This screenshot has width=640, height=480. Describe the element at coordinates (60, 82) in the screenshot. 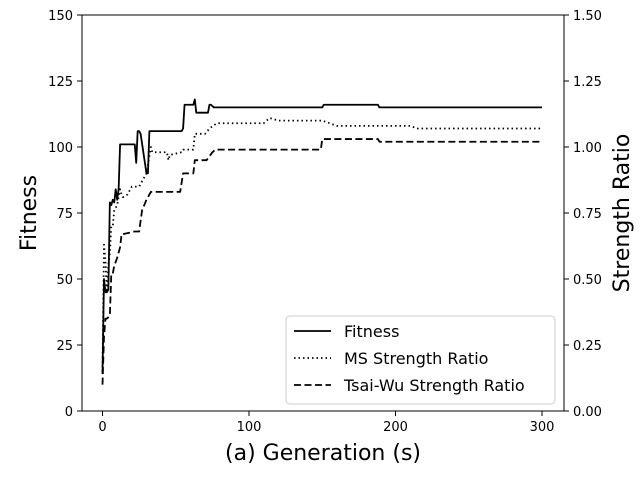

I see `y-tick-label: 125` at that location.